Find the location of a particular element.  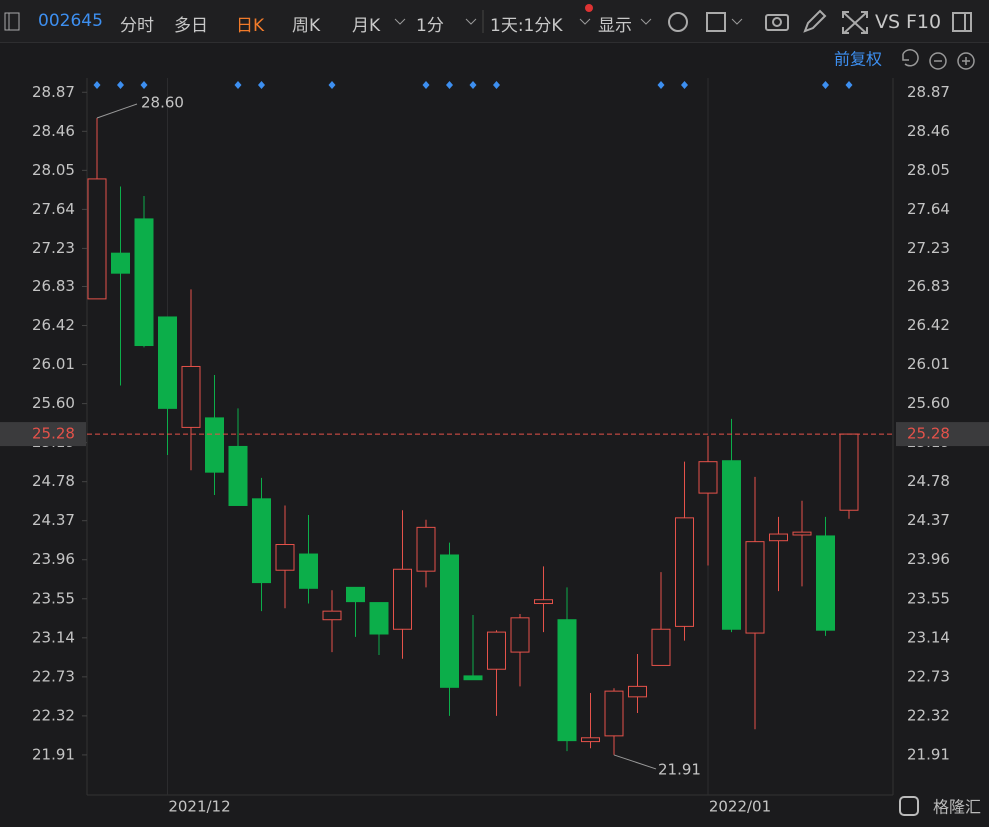

annotation-leader is located at coordinates (635, 762).